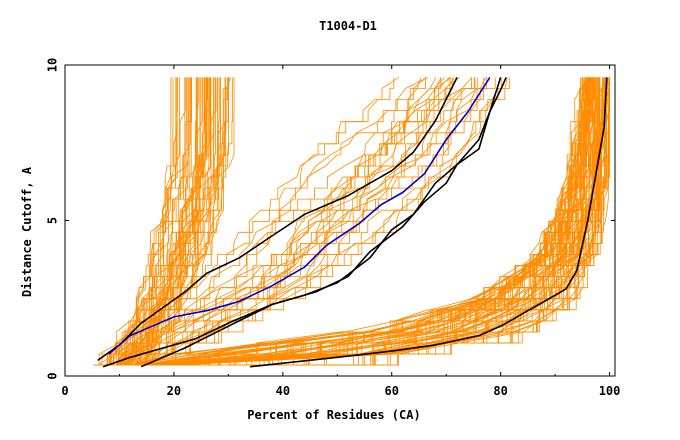 This screenshot has width=680, height=440. Describe the element at coordinates (392, 391) in the screenshot. I see `x-tick-label: 60` at that location.